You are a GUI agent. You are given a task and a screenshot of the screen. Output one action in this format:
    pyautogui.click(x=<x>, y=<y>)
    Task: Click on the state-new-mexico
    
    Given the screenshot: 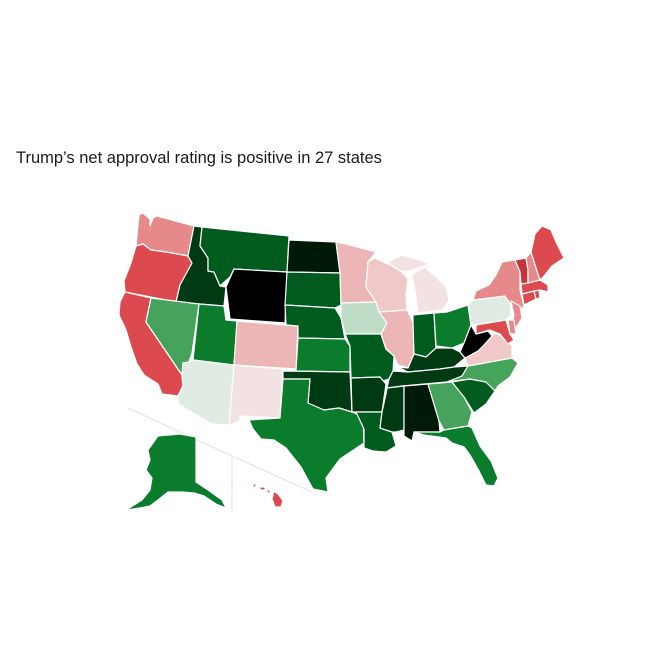 What is the action you would take?
    pyautogui.click(x=256, y=395)
    